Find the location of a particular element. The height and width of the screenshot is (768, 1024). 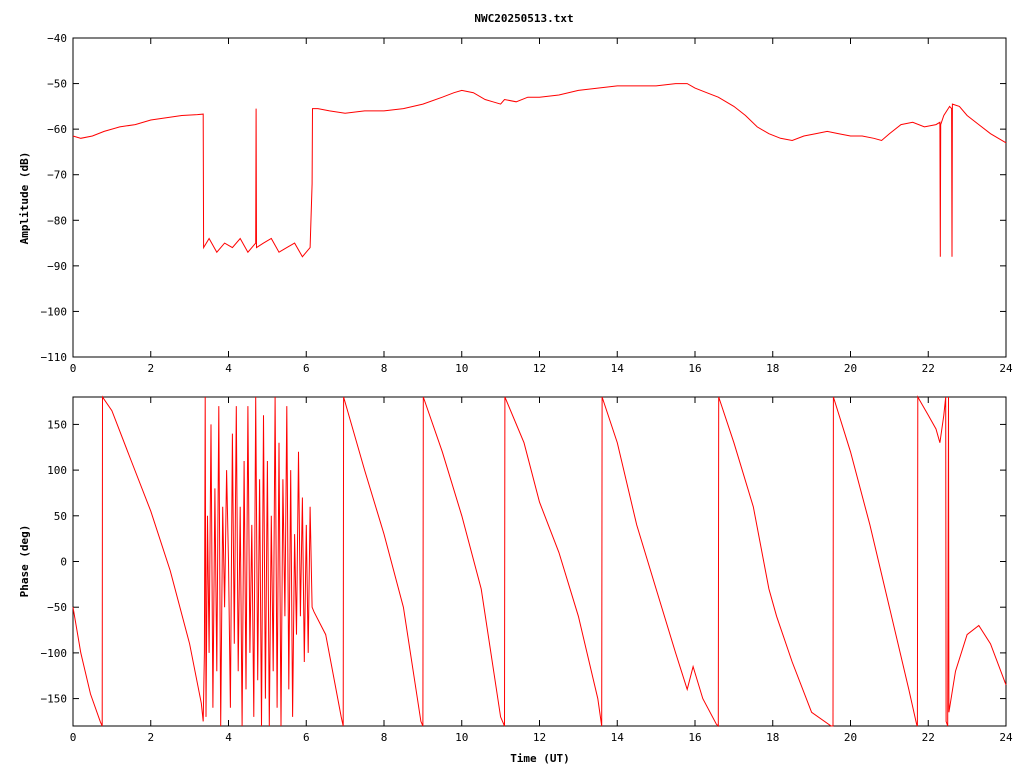

phase-x-tick-label: 6 is located at coordinates (306, 737).